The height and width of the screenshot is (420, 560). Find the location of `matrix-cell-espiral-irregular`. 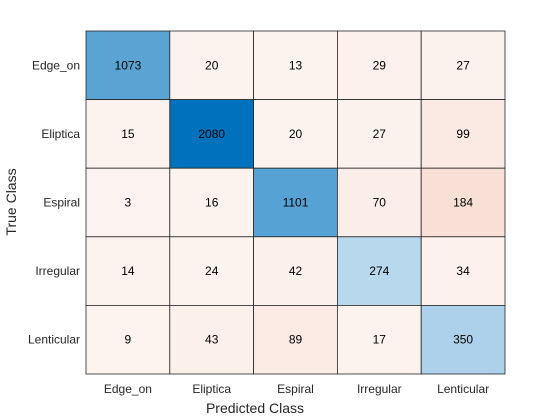

matrix-cell-espiral-irregular is located at coordinates (379, 202).